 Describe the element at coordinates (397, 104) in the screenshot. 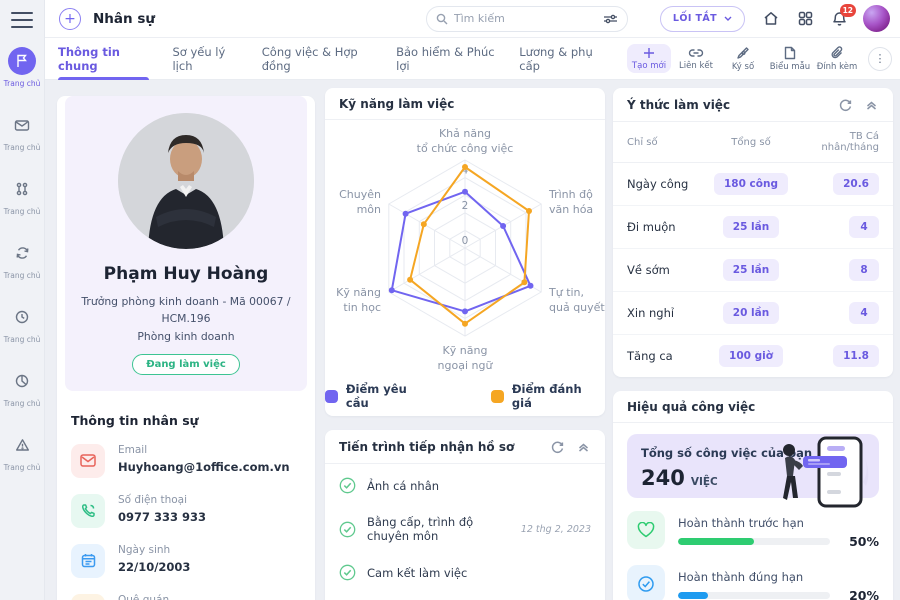

I see `skills-card-title: Kỹ năng làm việc` at that location.